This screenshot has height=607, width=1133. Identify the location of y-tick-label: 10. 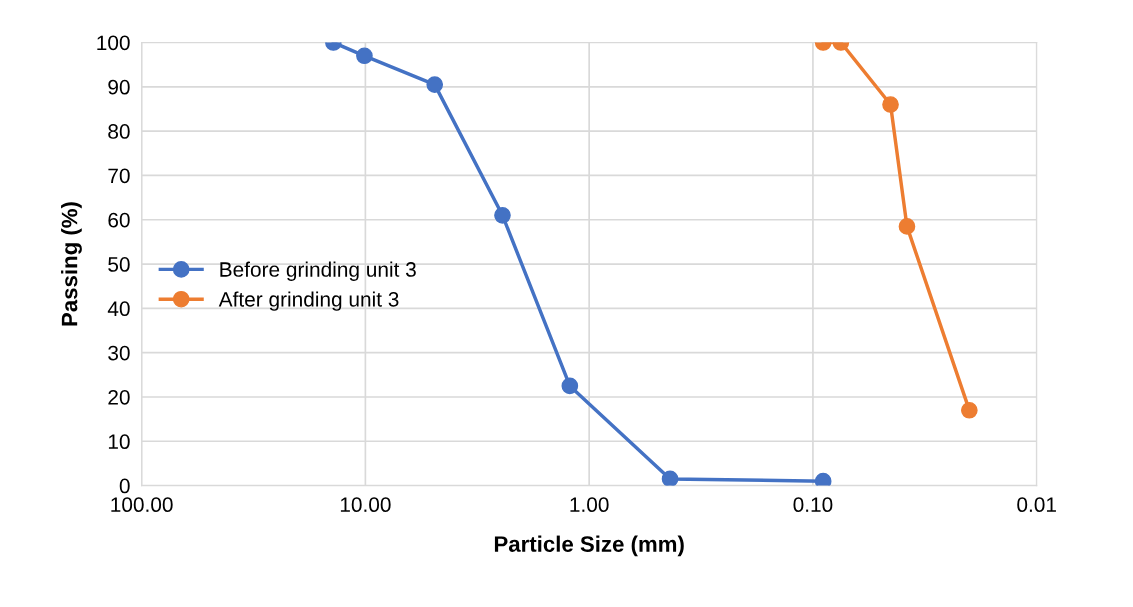
(119, 442).